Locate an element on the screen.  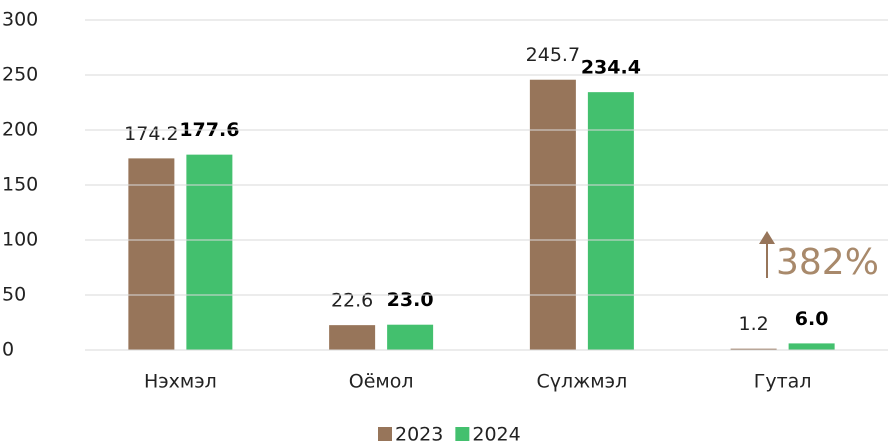
x-tick-label: Нэхмэл is located at coordinates (180, 382).